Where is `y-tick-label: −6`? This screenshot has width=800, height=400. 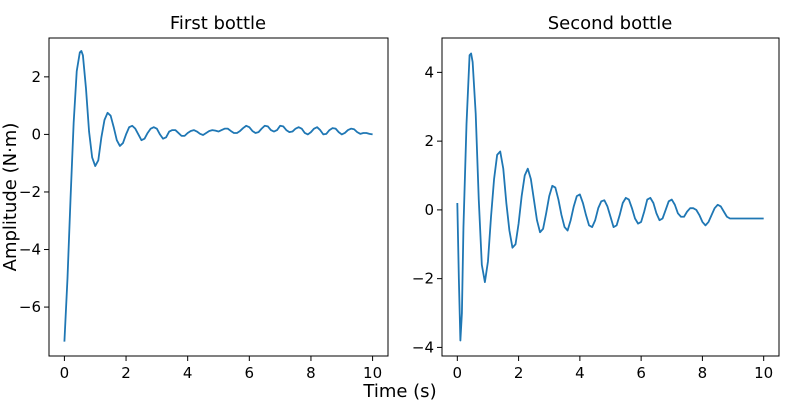 y-tick-label: −6 is located at coordinates (30, 307).